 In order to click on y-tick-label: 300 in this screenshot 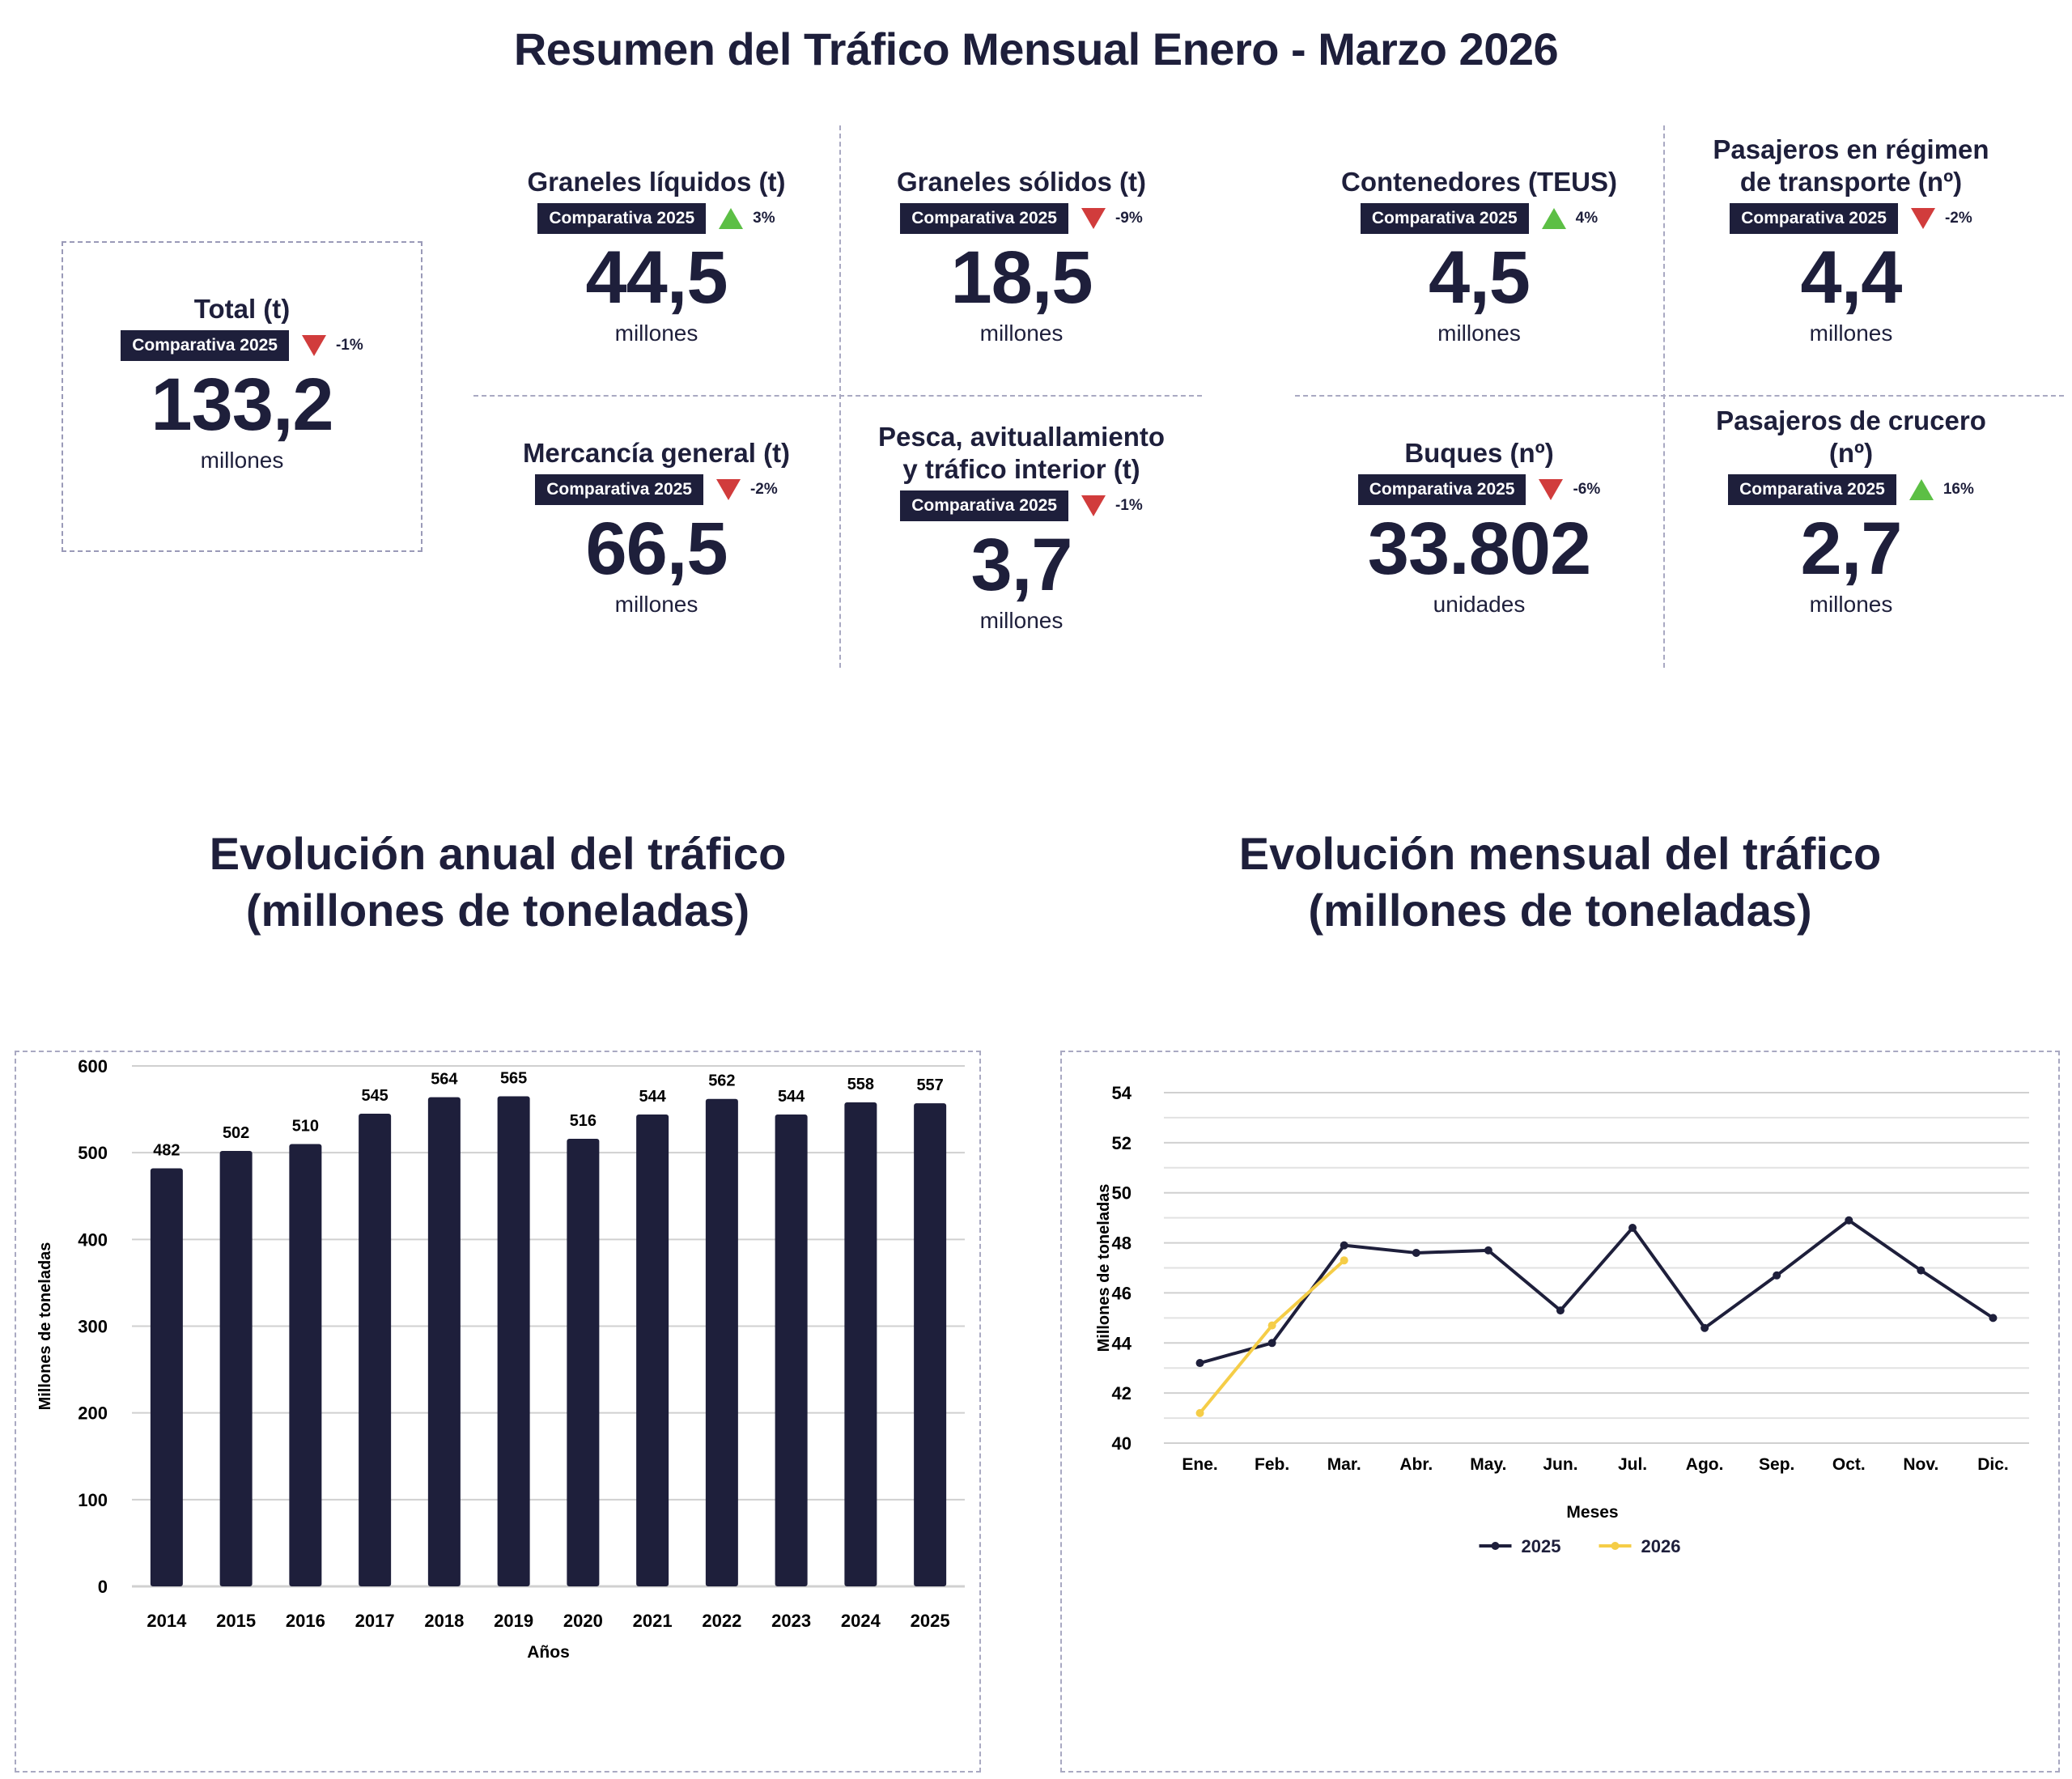, I will do `click(93, 1327)`.